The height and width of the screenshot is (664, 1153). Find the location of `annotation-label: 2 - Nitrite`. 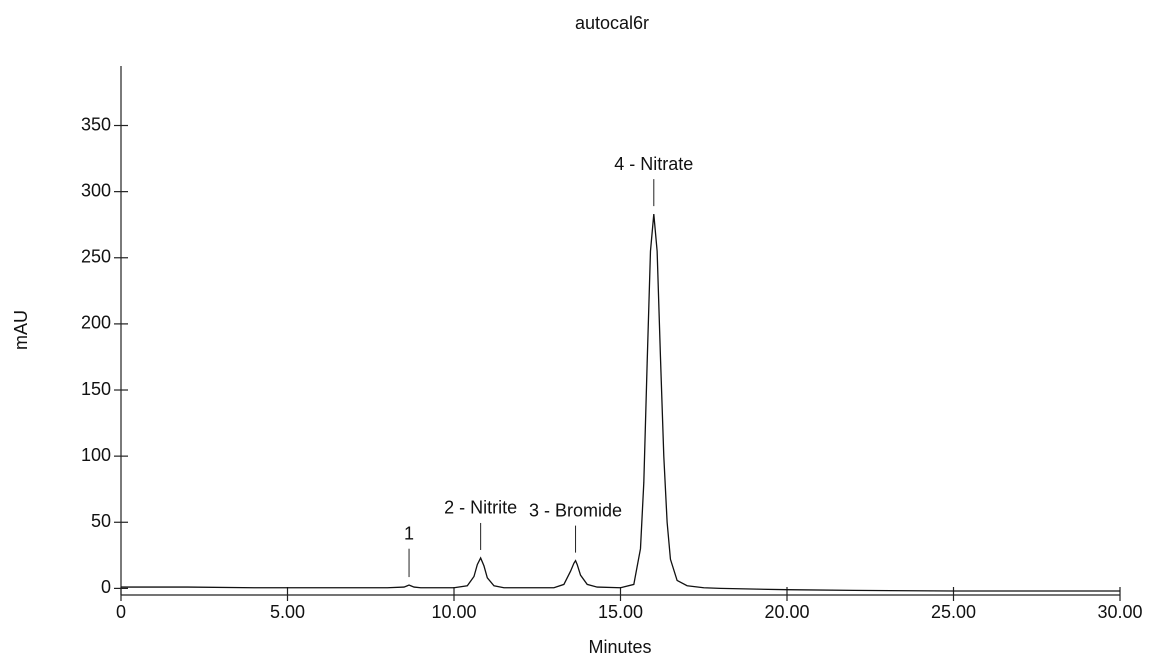

annotation-label: 2 - Nitrite is located at coordinates (480, 508).